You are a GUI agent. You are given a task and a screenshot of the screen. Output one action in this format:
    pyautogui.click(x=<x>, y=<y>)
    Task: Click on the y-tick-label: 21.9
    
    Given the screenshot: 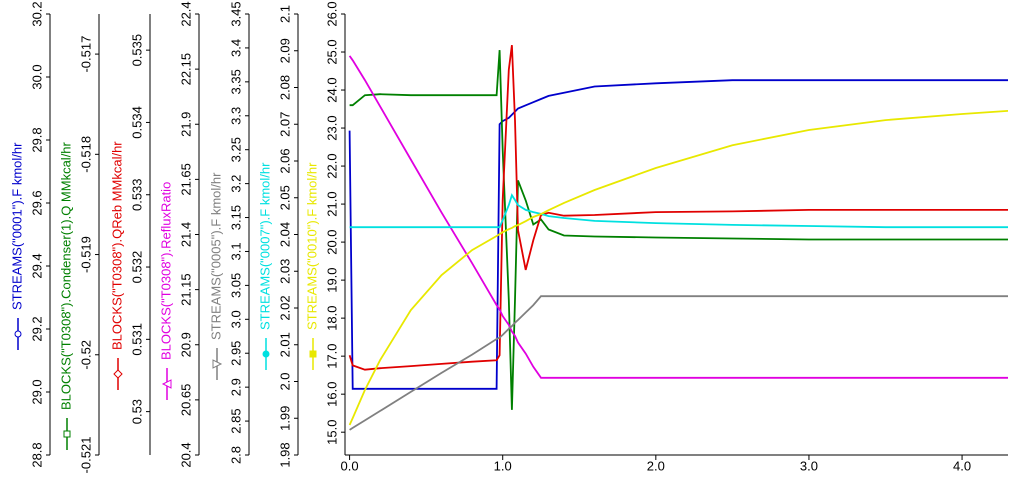 What is the action you would take?
    pyautogui.click(x=185, y=124)
    